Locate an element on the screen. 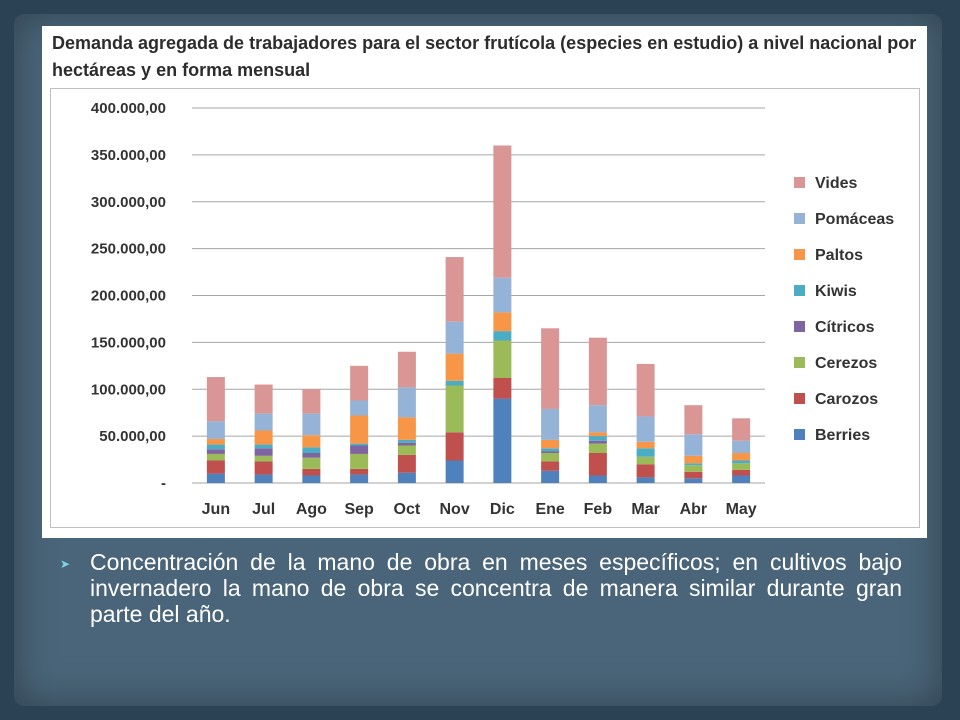 The image size is (960, 720). x-tick-label: Ene is located at coordinates (549, 509).